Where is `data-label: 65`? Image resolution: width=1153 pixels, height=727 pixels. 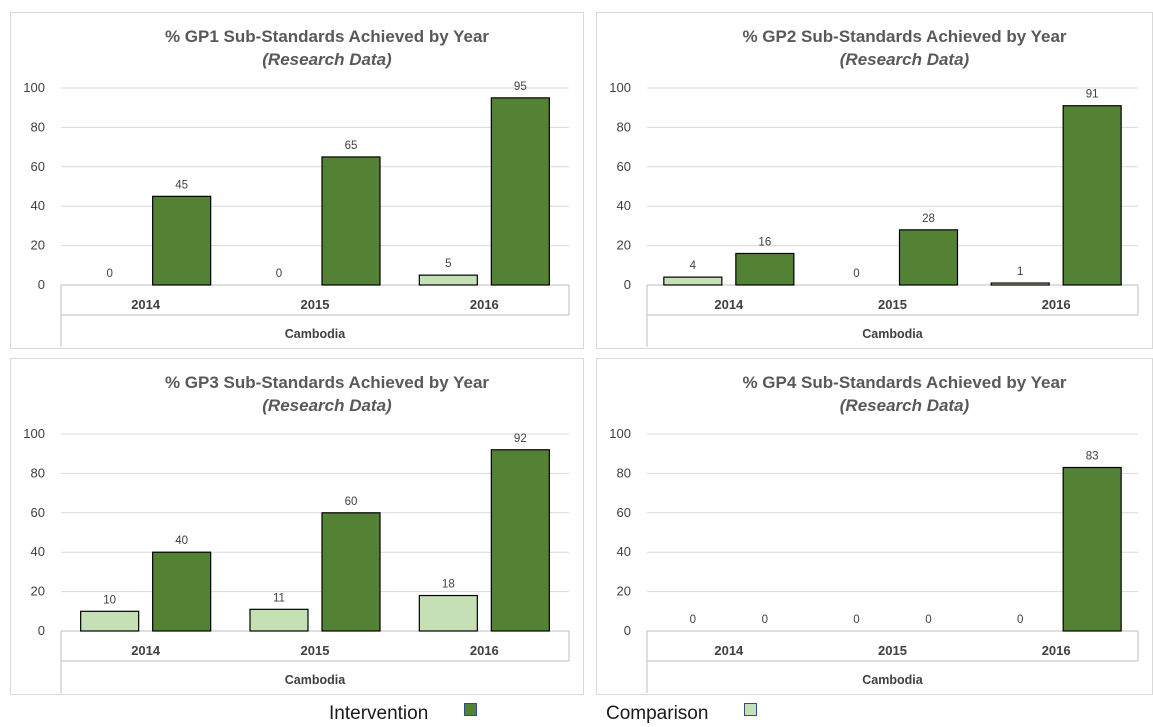 data-label: 65 is located at coordinates (351, 146).